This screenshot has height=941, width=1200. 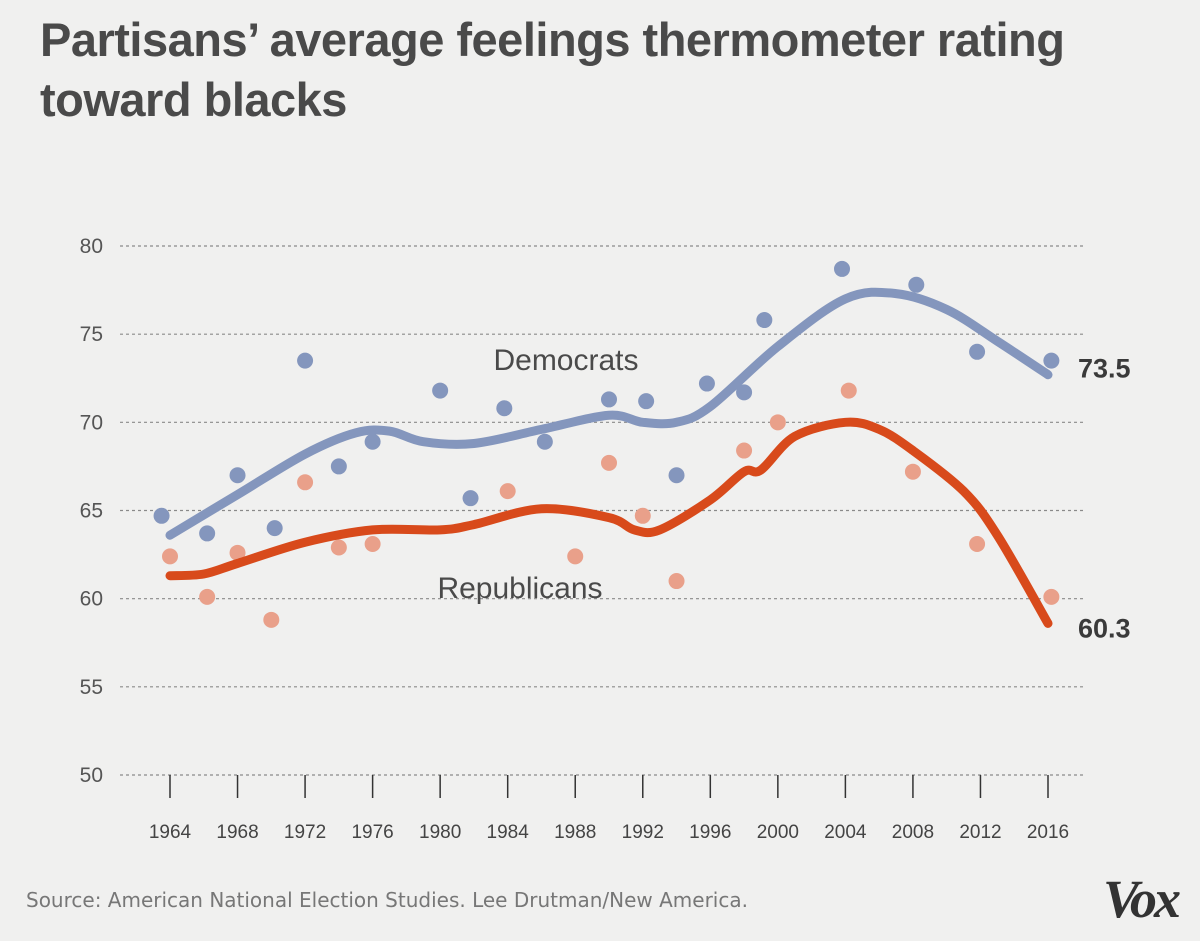 I want to click on y-tick-label: 65, so click(x=91, y=511).